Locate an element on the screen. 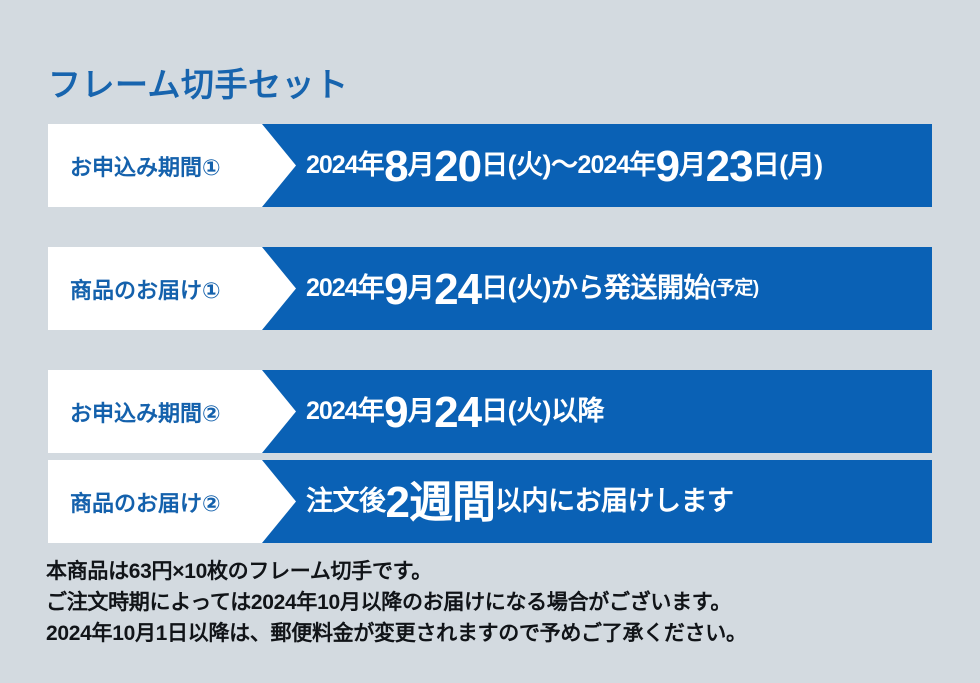 This screenshot has width=980, height=683. delivery-segment-emphasis: 週間 is located at coordinates (452, 502).